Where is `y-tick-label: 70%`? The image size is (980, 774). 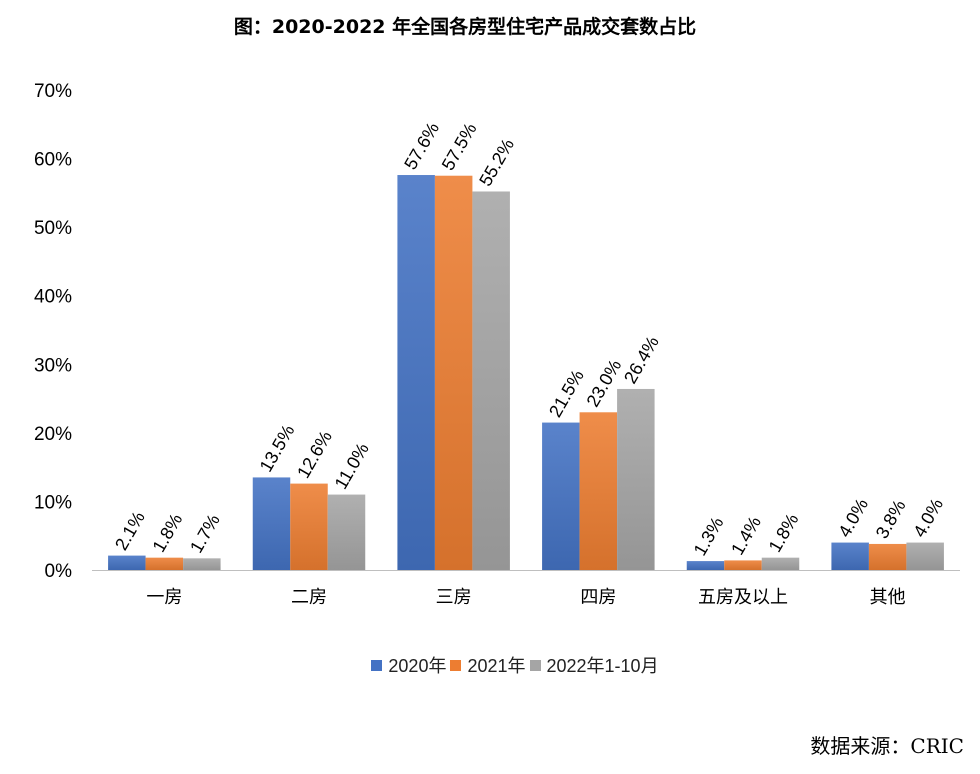 y-tick-label: 70% is located at coordinates (53, 91).